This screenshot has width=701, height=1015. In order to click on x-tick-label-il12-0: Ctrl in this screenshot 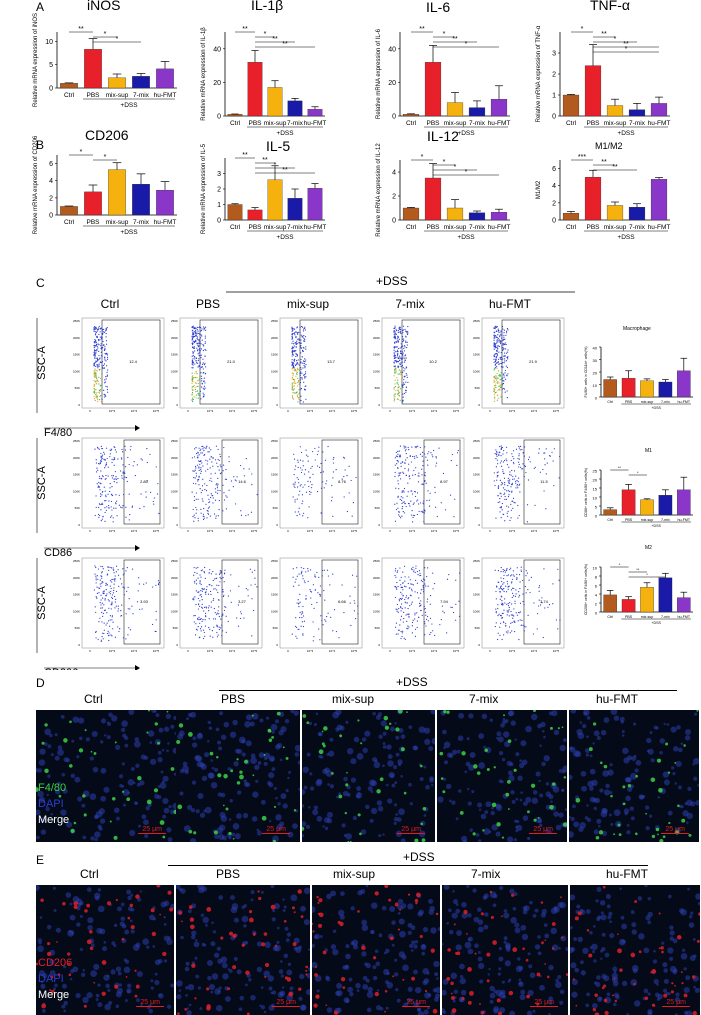, I will do `click(411, 227)`.